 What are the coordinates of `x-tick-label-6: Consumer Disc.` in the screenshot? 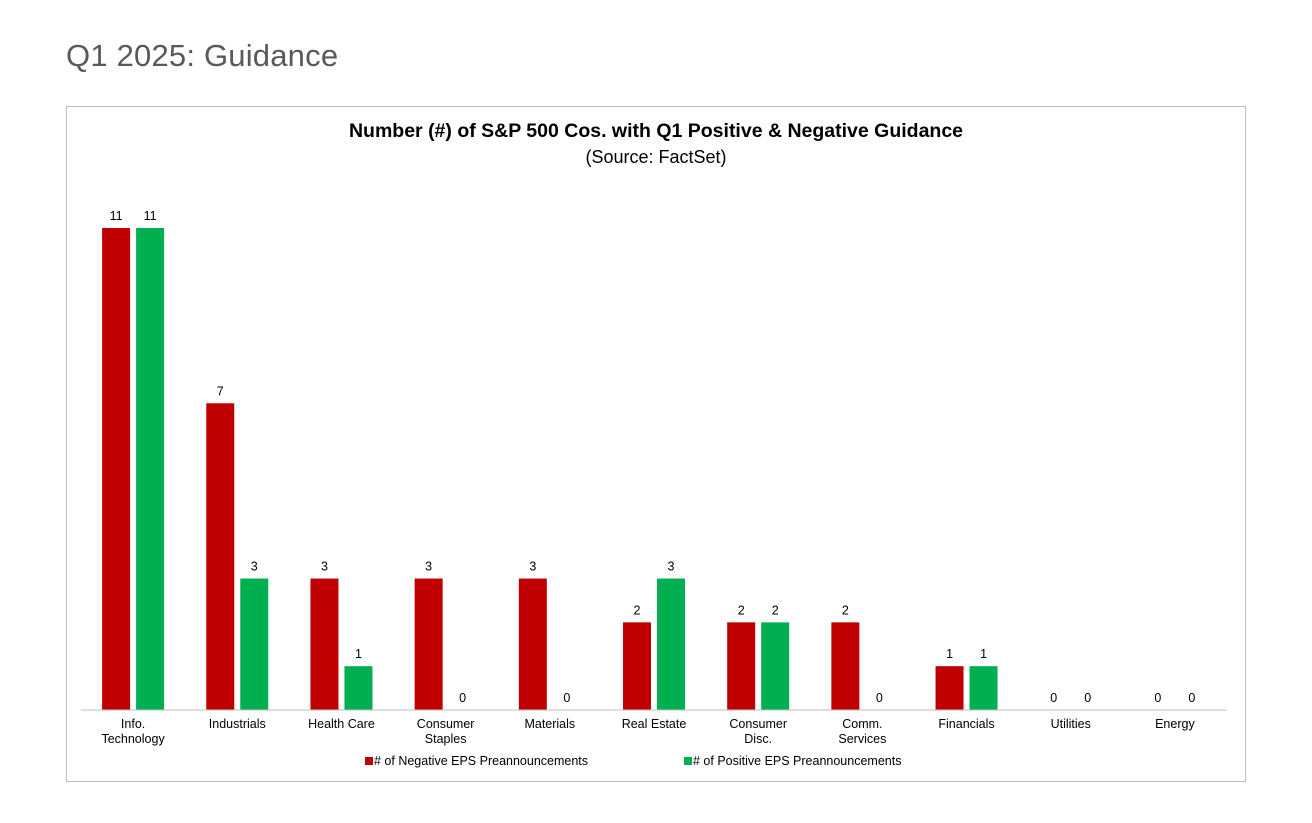 It's located at (758, 731).